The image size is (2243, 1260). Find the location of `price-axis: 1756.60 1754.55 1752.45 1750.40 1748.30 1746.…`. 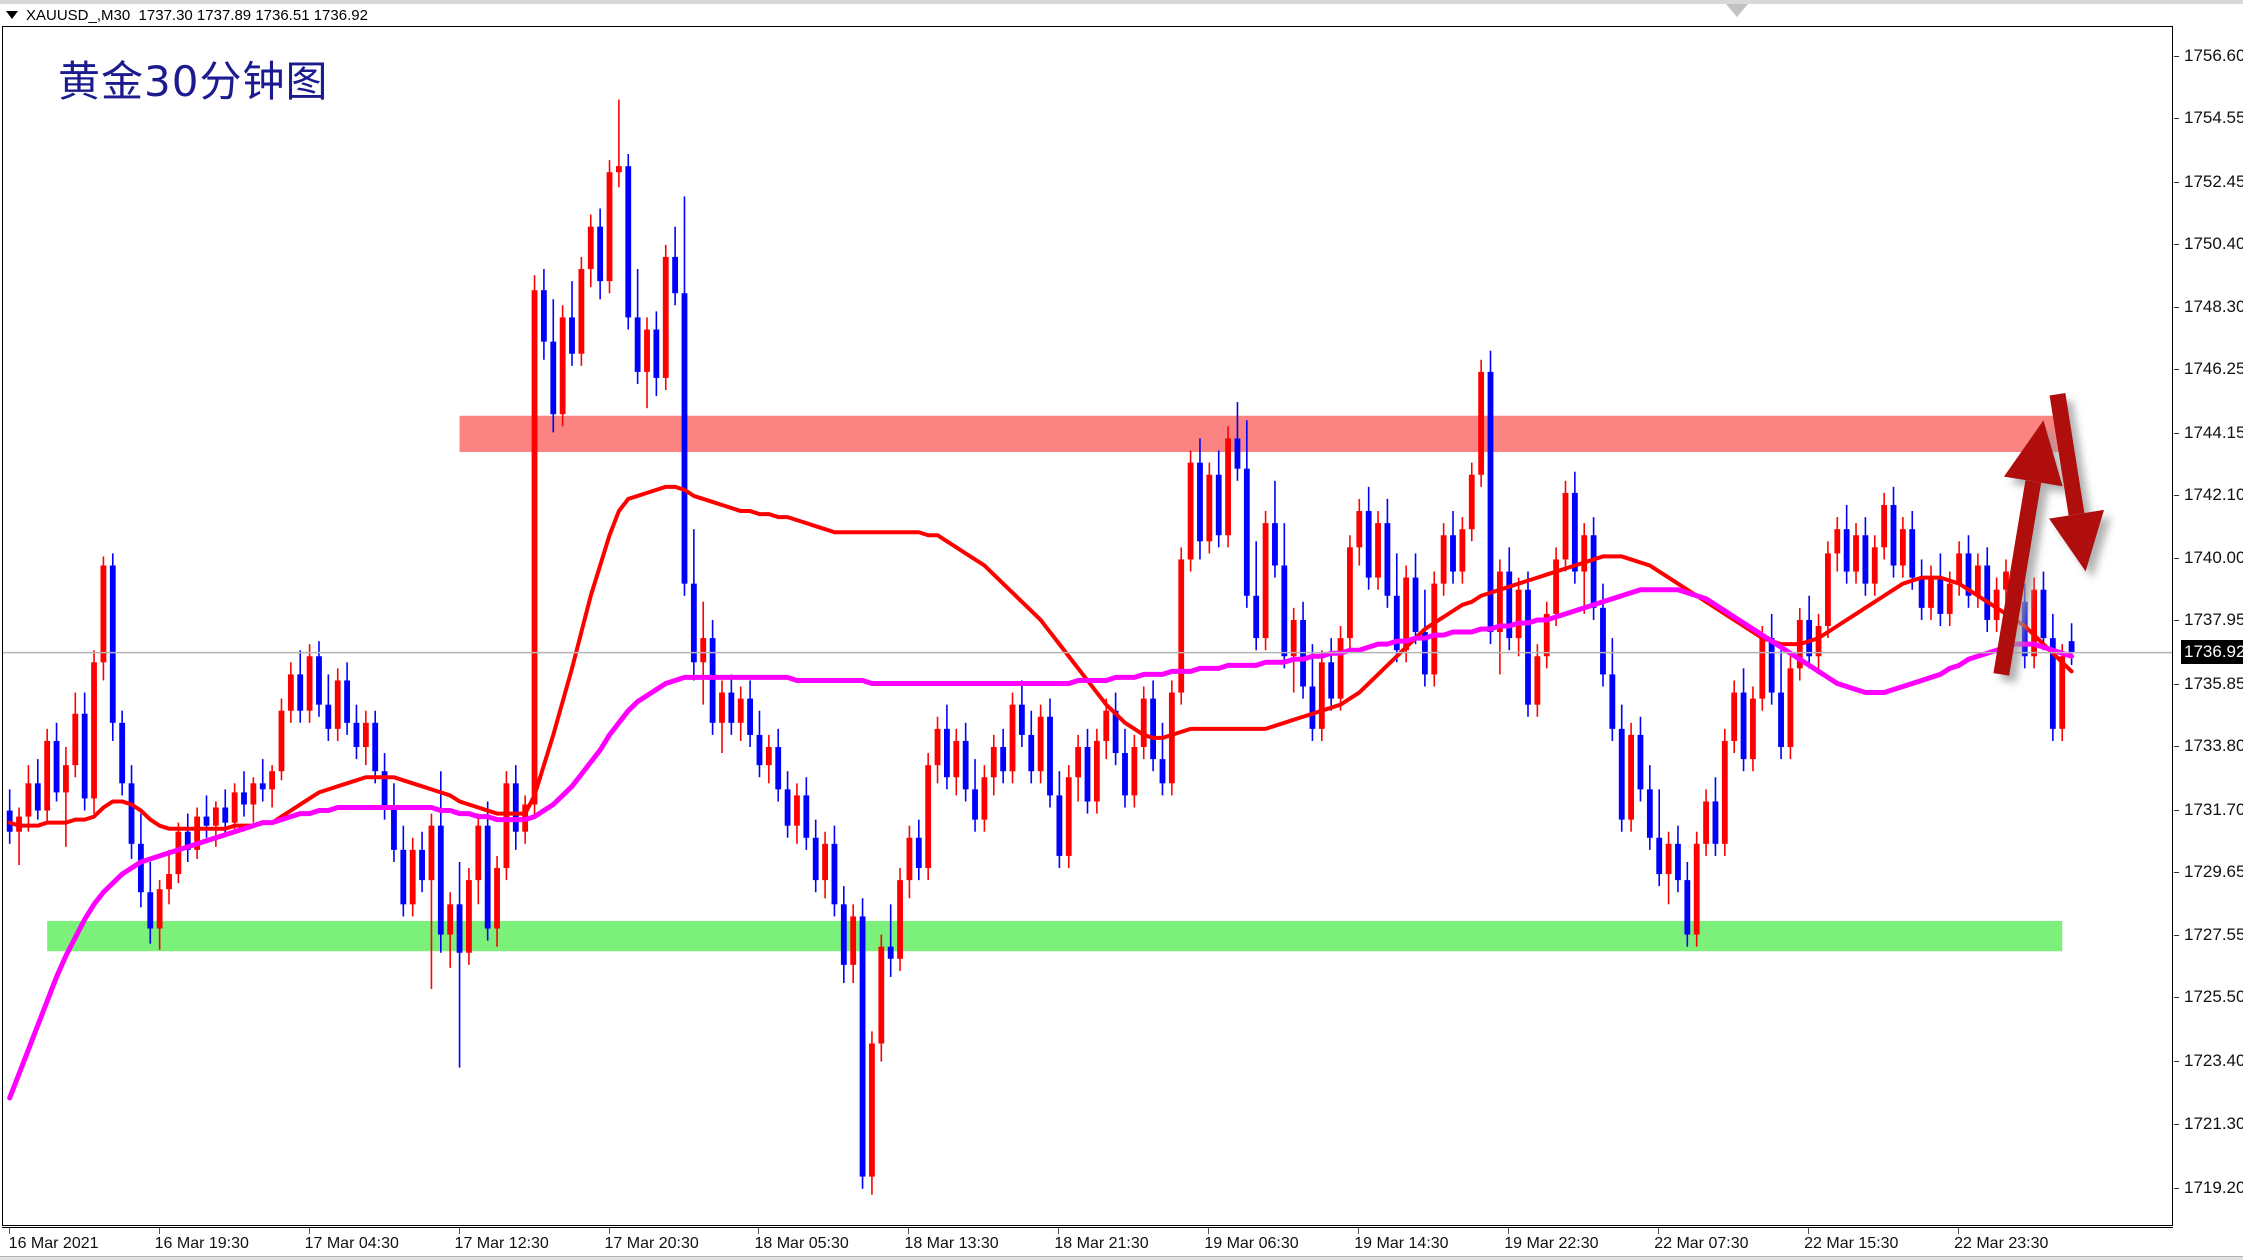

price-axis: 1756.60 1754.55 1752.45 1750.40 1748.30 1746.… is located at coordinates (2208, 626).